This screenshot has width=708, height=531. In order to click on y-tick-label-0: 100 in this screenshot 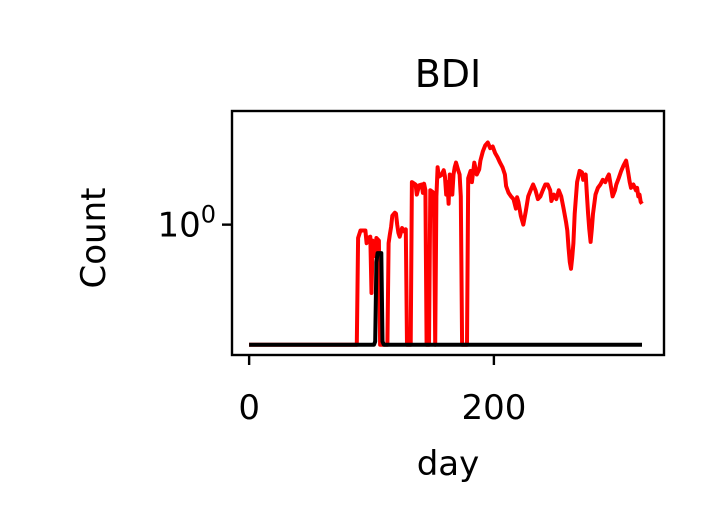, I will do `click(186, 223)`.